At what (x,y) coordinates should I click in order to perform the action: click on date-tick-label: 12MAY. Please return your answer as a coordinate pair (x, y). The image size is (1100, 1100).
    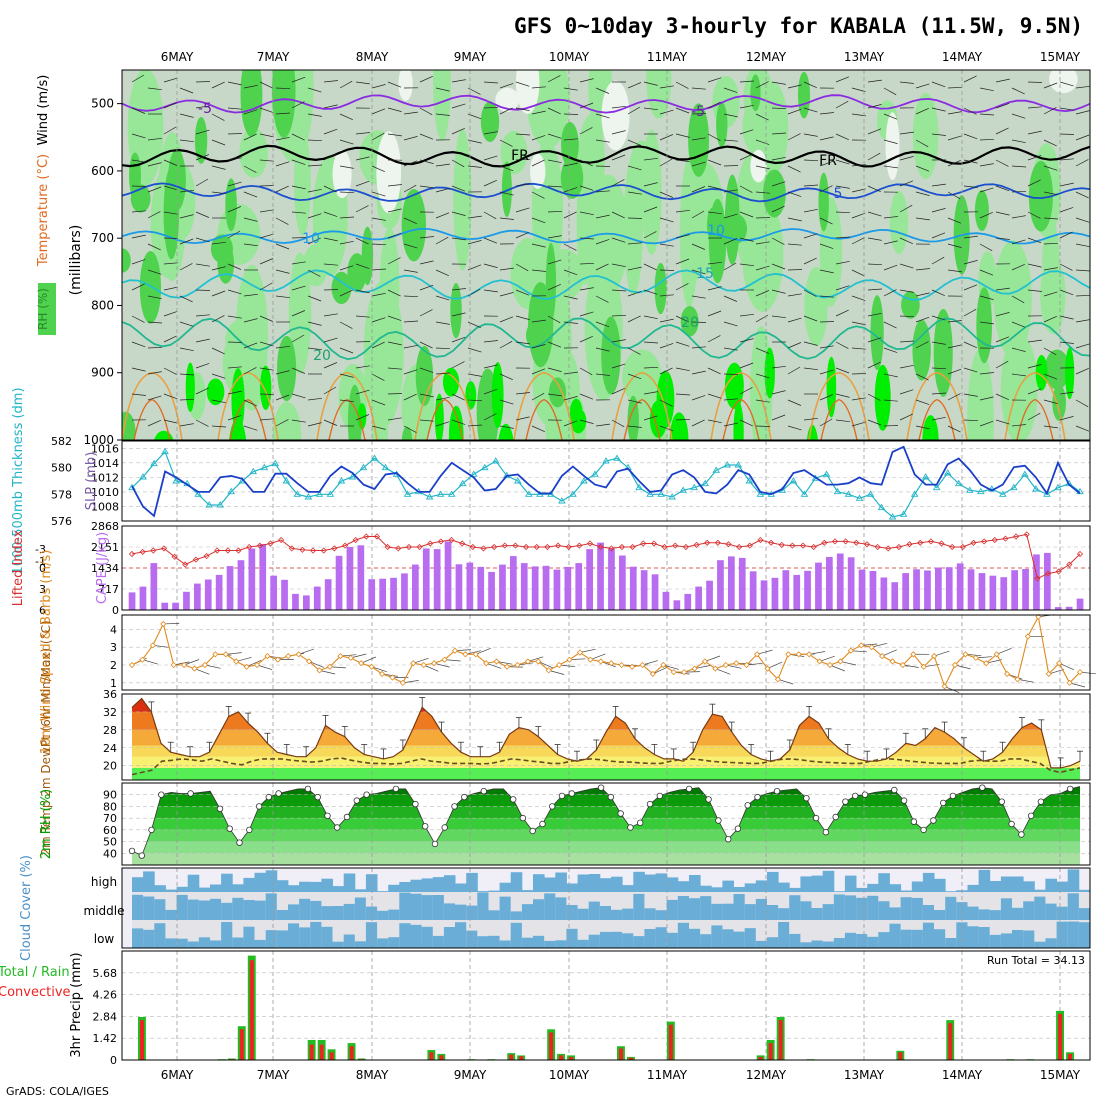
    Looking at the image, I should click on (766, 1075).